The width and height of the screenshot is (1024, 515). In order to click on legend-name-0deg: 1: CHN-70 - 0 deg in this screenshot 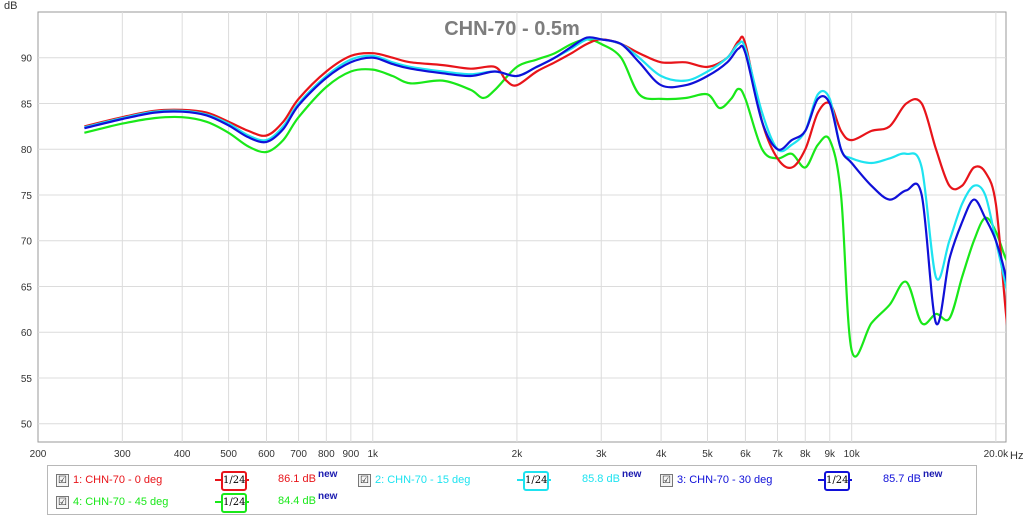, I will do `click(118, 480)`.